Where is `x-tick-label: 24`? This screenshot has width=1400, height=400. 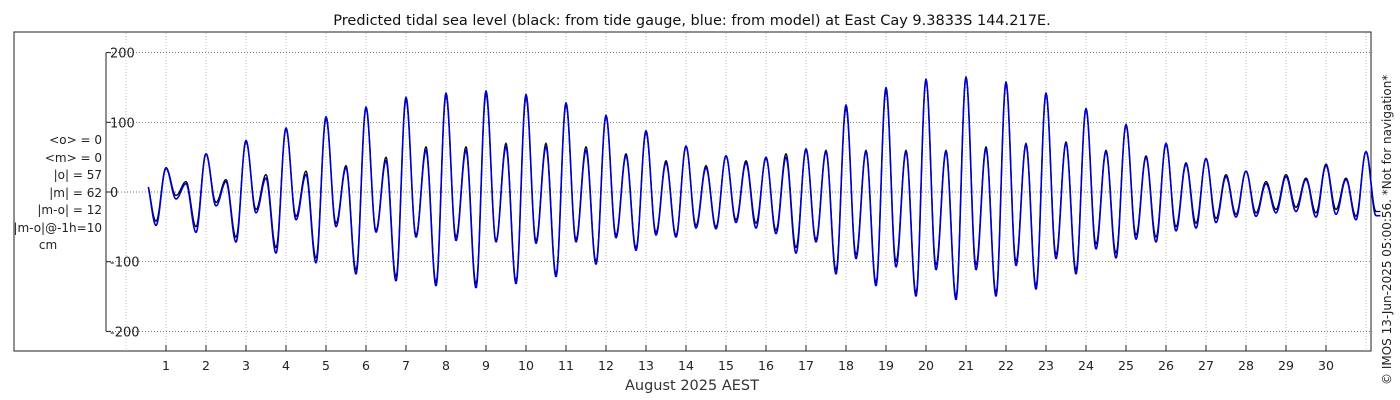
x-tick-label: 24 is located at coordinates (1086, 365).